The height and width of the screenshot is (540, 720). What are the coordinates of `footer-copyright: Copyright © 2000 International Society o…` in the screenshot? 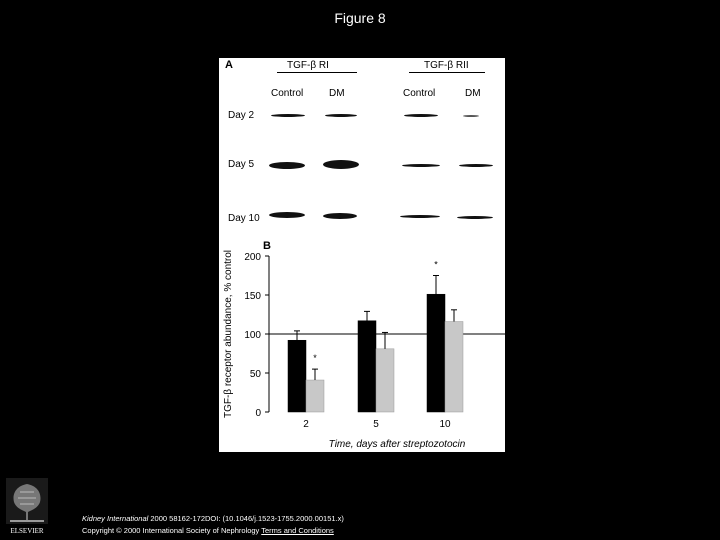 It's located at (213, 531).